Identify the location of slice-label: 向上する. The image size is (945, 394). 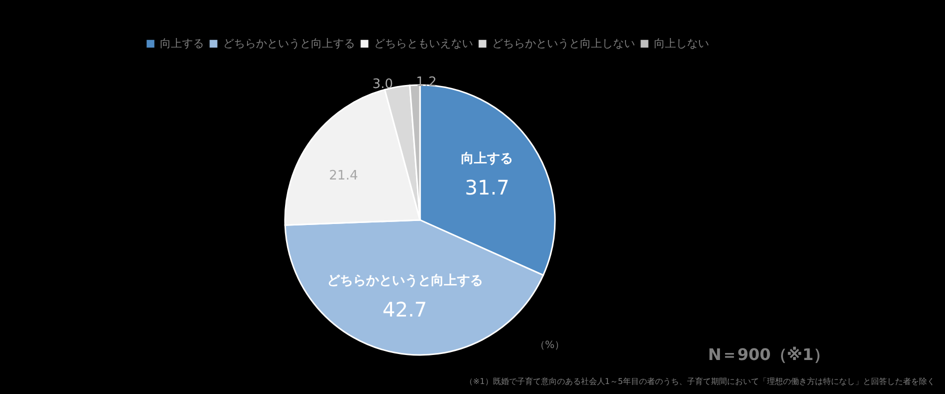
(487, 159).